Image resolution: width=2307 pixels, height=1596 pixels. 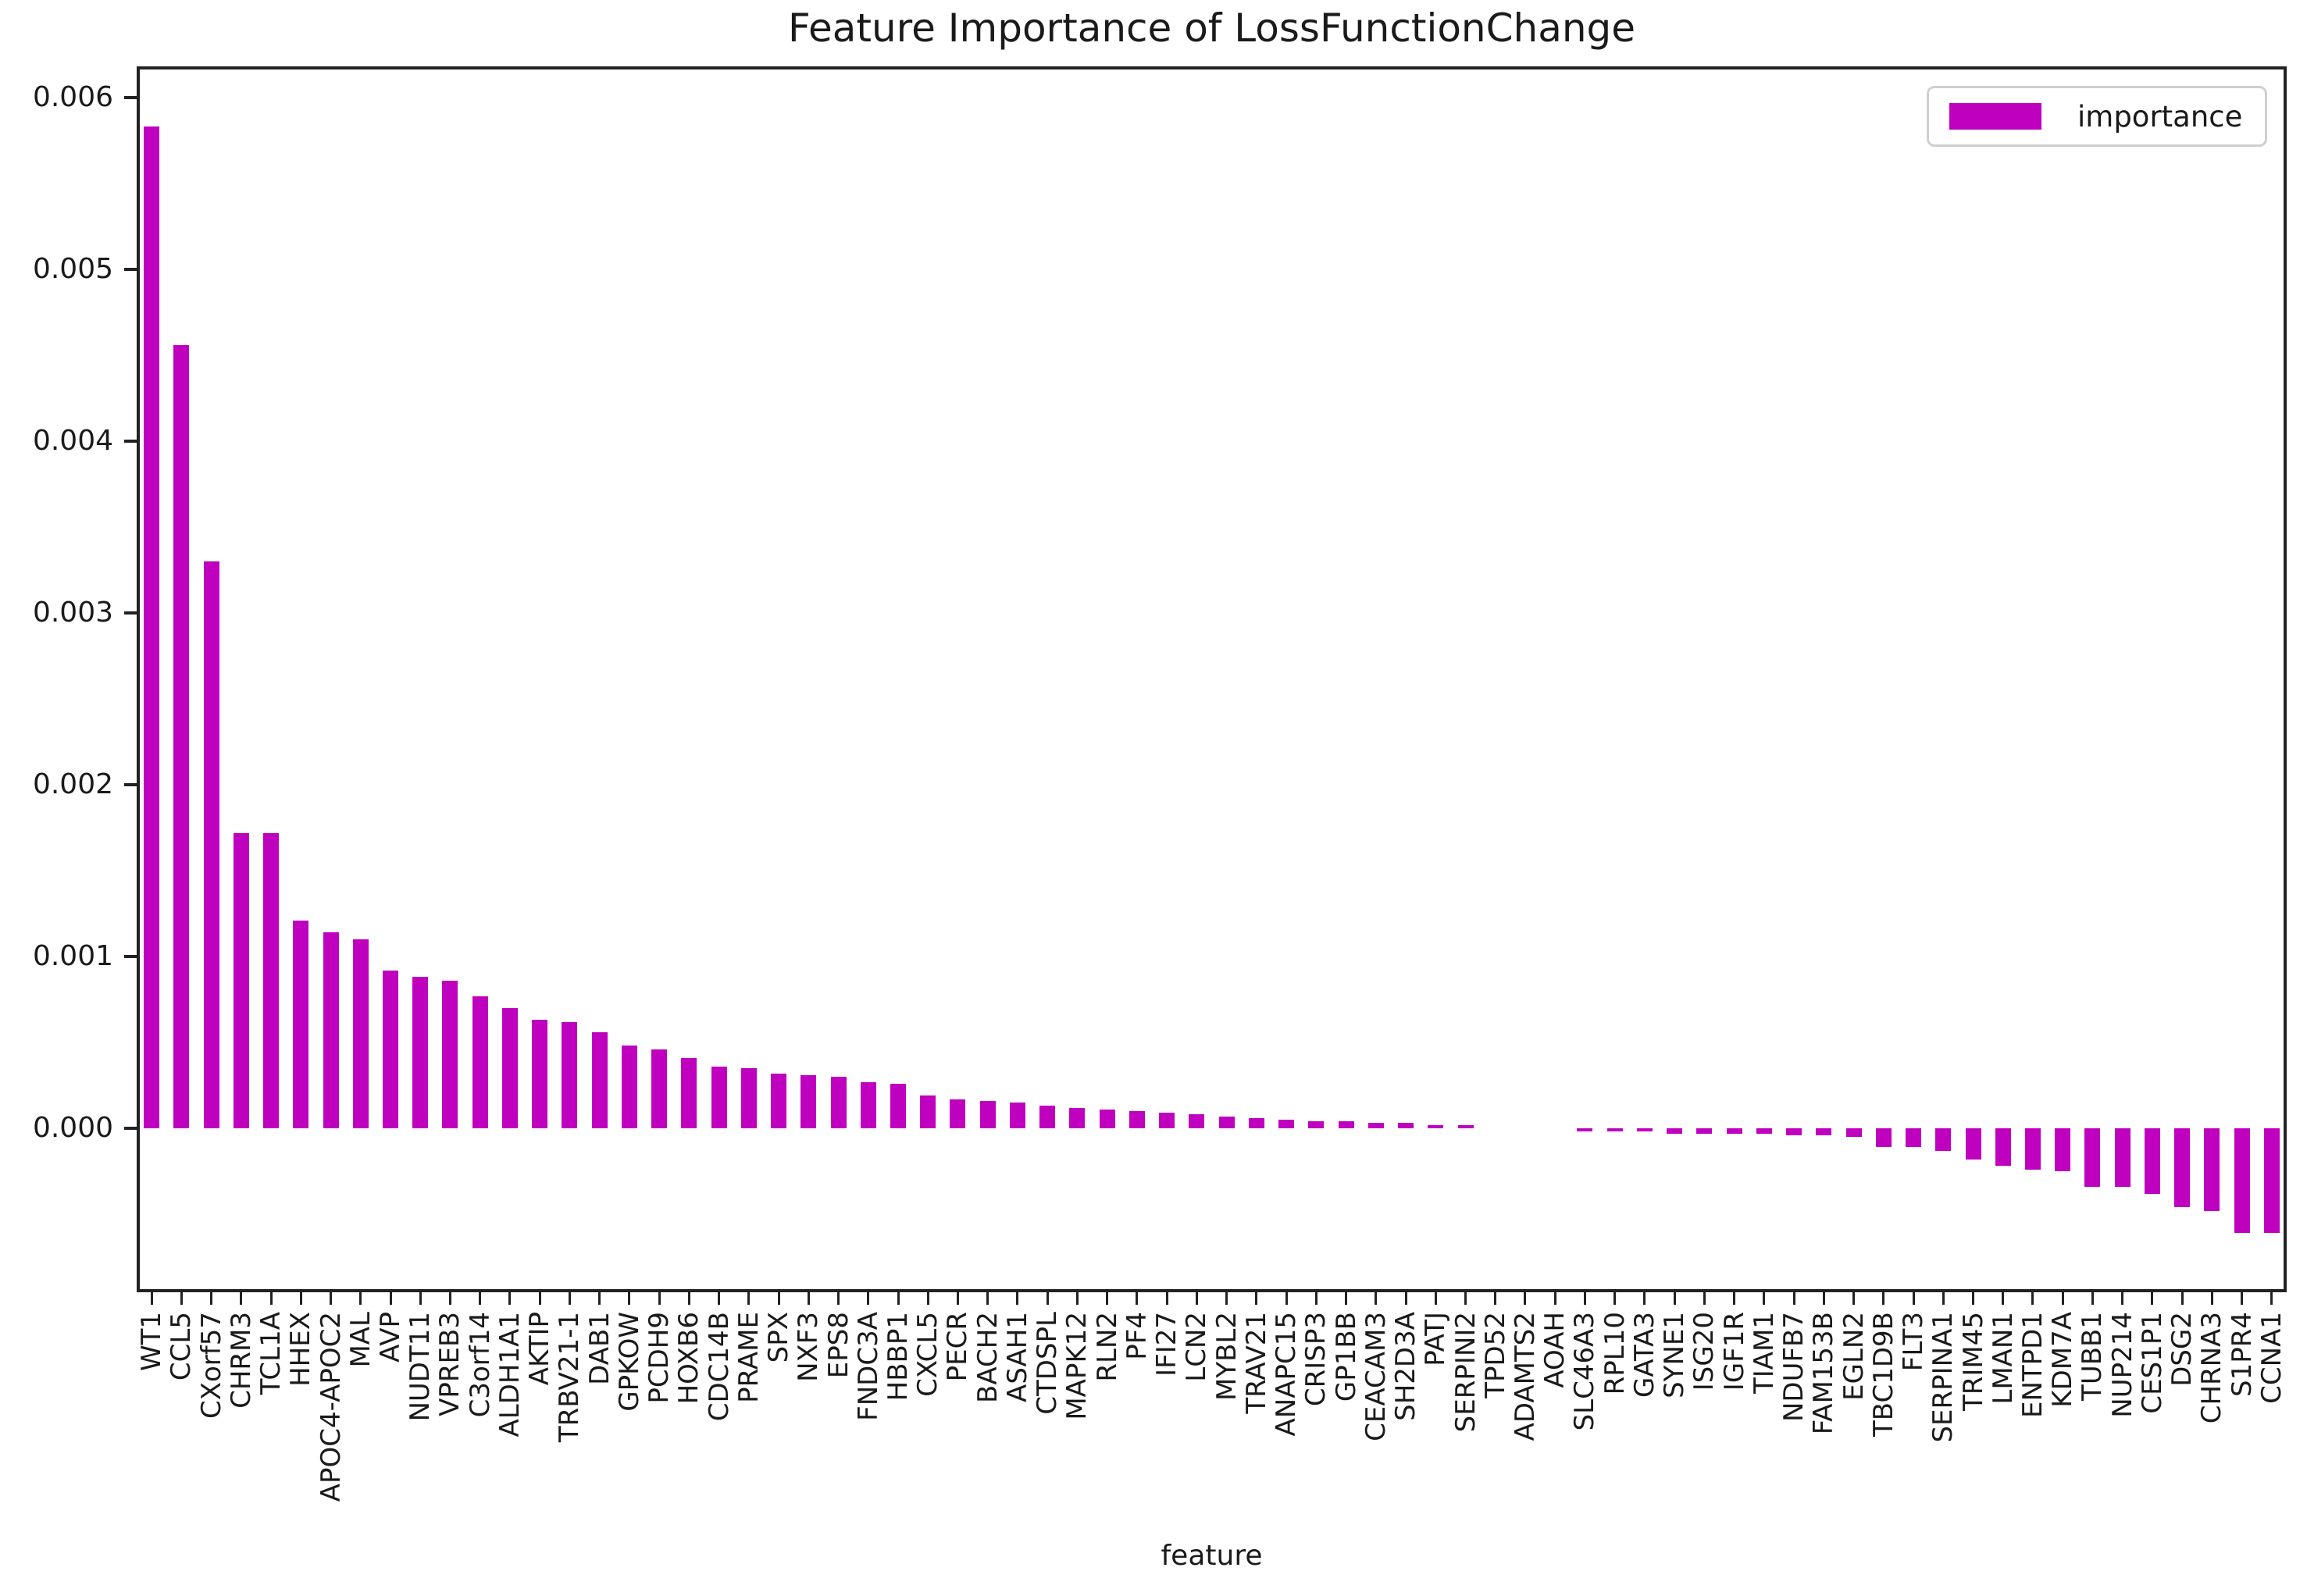 I want to click on x-tick-label: TBC1D9B, so click(x=1883, y=1374).